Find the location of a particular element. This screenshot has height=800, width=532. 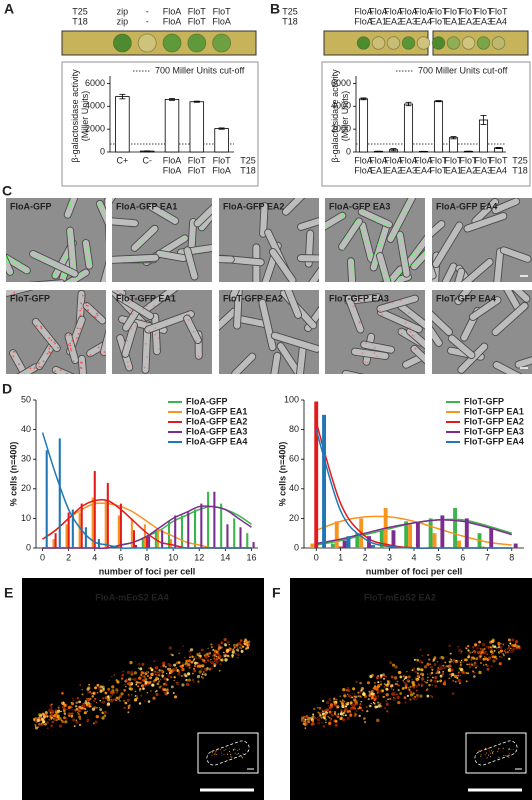

y-axis-label-line: (Miller Units) is located at coordinates (345, 116).